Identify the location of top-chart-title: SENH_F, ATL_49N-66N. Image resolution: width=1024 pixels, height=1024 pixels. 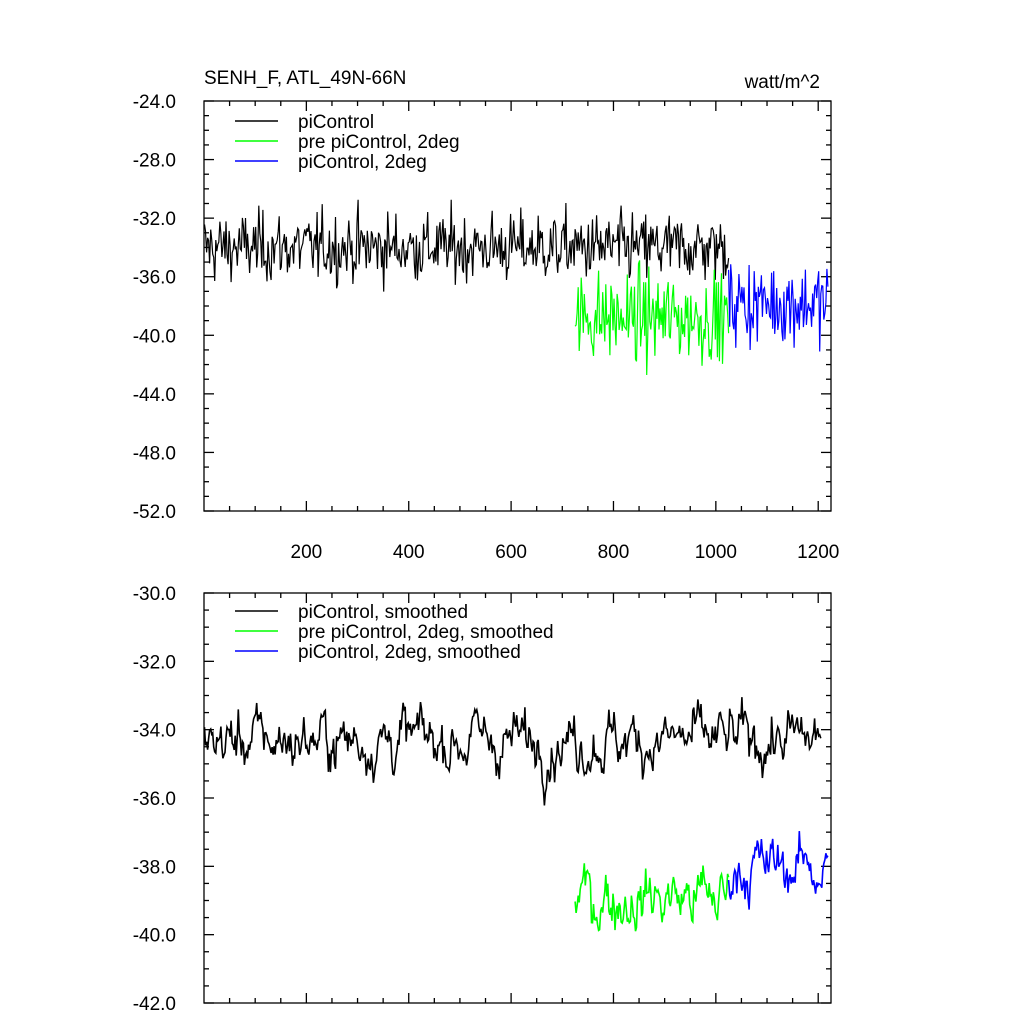
(305, 78).